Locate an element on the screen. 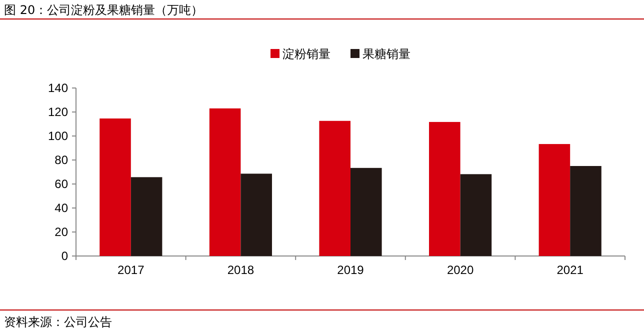 This screenshot has width=644, height=334. x-tick-label: 2019 is located at coordinates (350, 270).